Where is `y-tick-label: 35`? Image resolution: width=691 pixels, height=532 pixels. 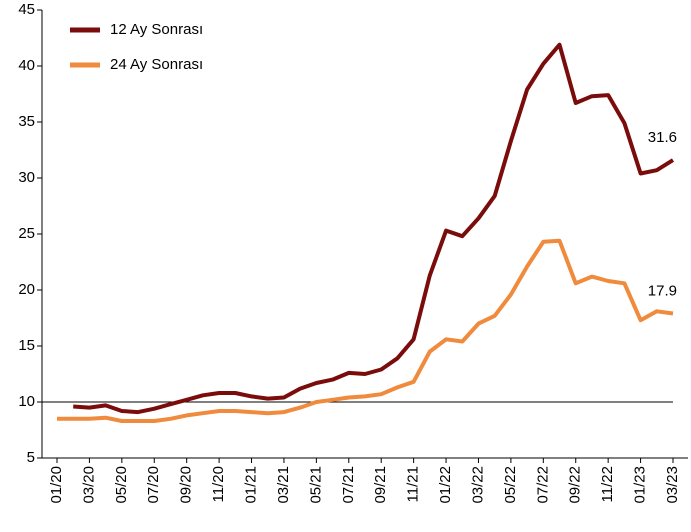
y-tick-label: 35 is located at coordinates (26, 121).